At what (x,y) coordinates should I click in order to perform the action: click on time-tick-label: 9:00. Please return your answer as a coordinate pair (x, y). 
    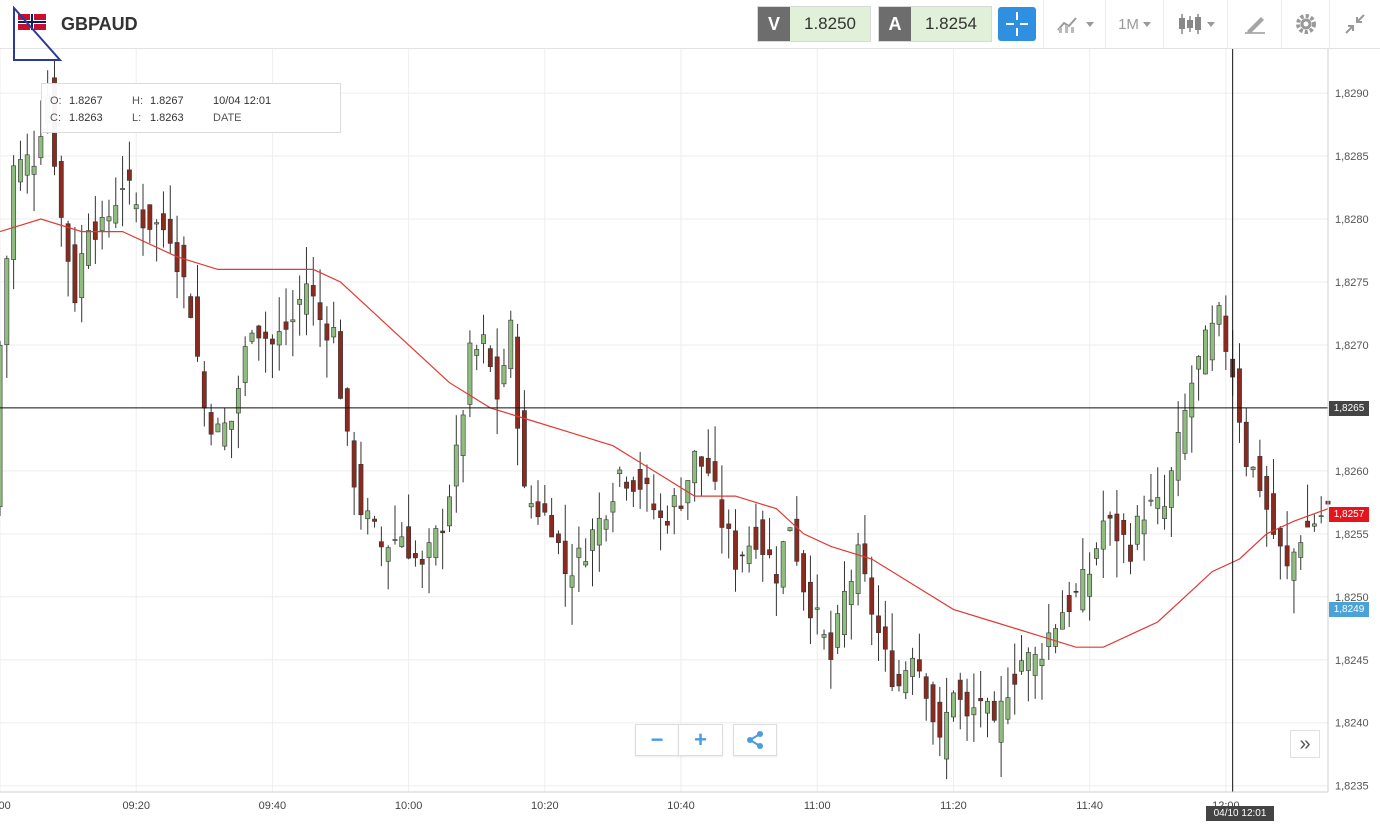
    Looking at the image, I should click on (5, 806).